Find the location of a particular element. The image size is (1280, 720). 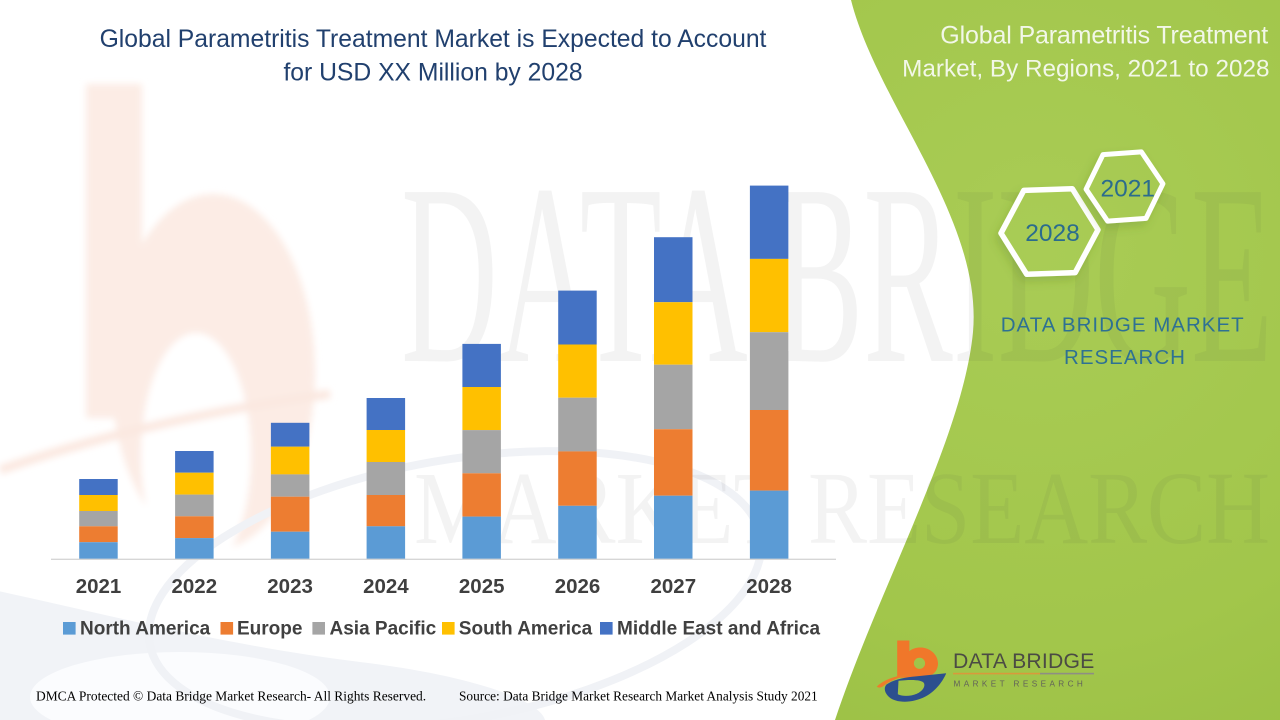

svg-text: DATA BRIDGE is located at coordinates (1024, 661).